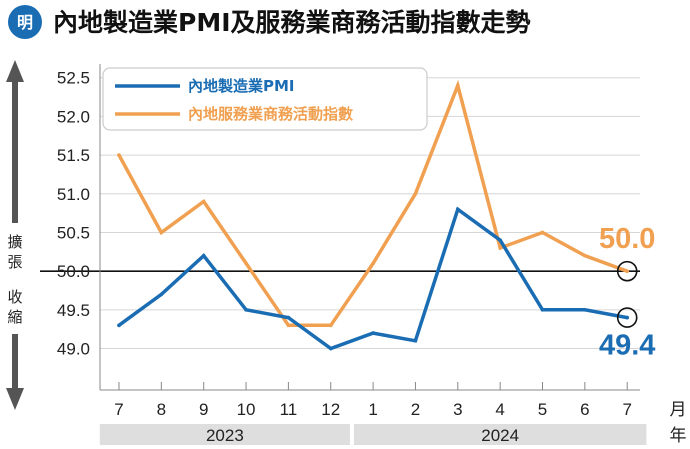 This screenshot has width=690, height=449. Describe the element at coordinates (241, 86) in the screenshot. I see `legend-label-manufacturing: 內地製造業PMI` at that location.